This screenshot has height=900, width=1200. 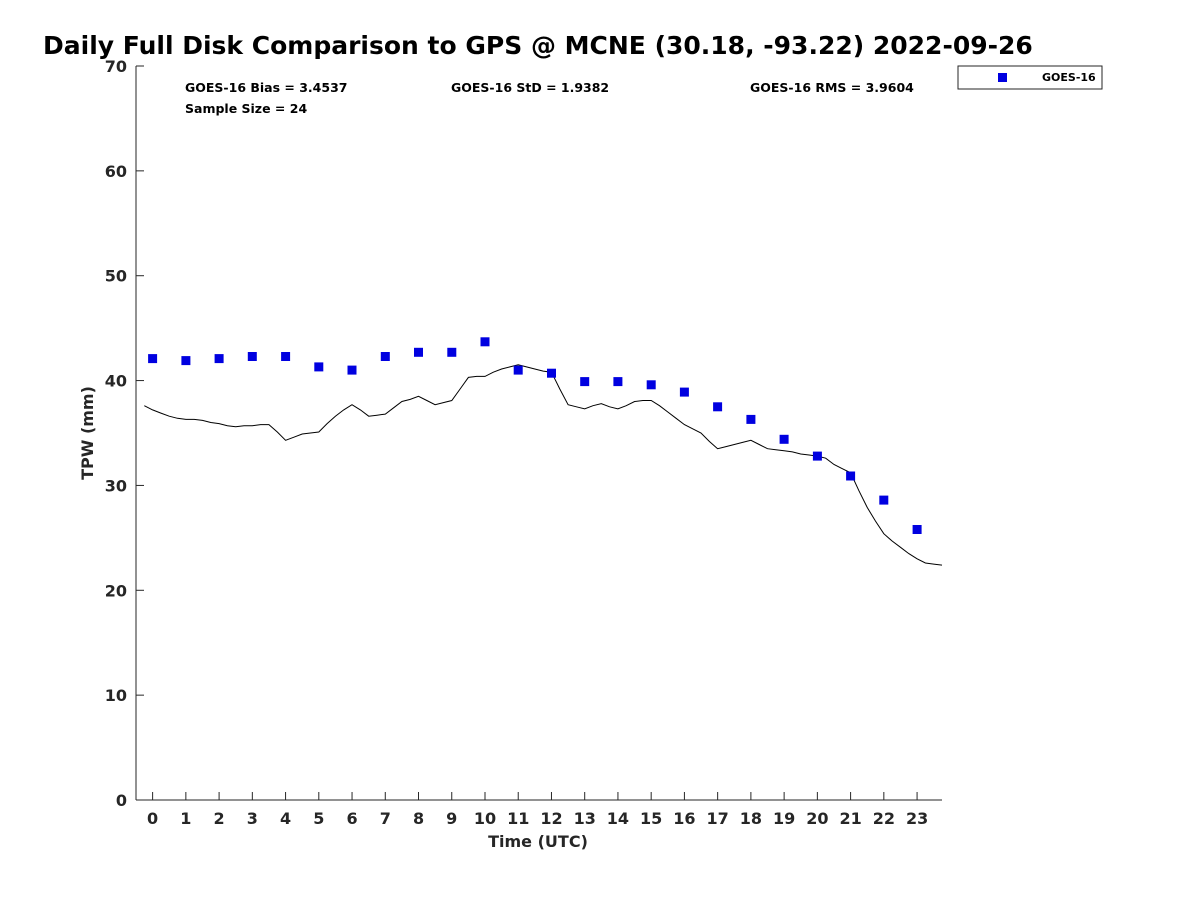 What do you see at coordinates (219, 818) in the screenshot?
I see `x-tick-label: 2` at bounding box center [219, 818].